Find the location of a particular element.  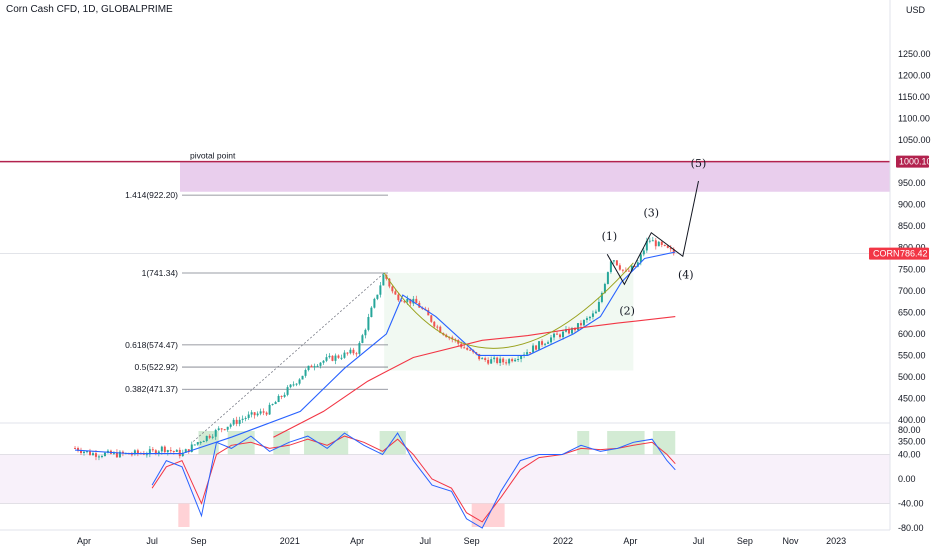

ema-slow-line is located at coordinates (474, 377).